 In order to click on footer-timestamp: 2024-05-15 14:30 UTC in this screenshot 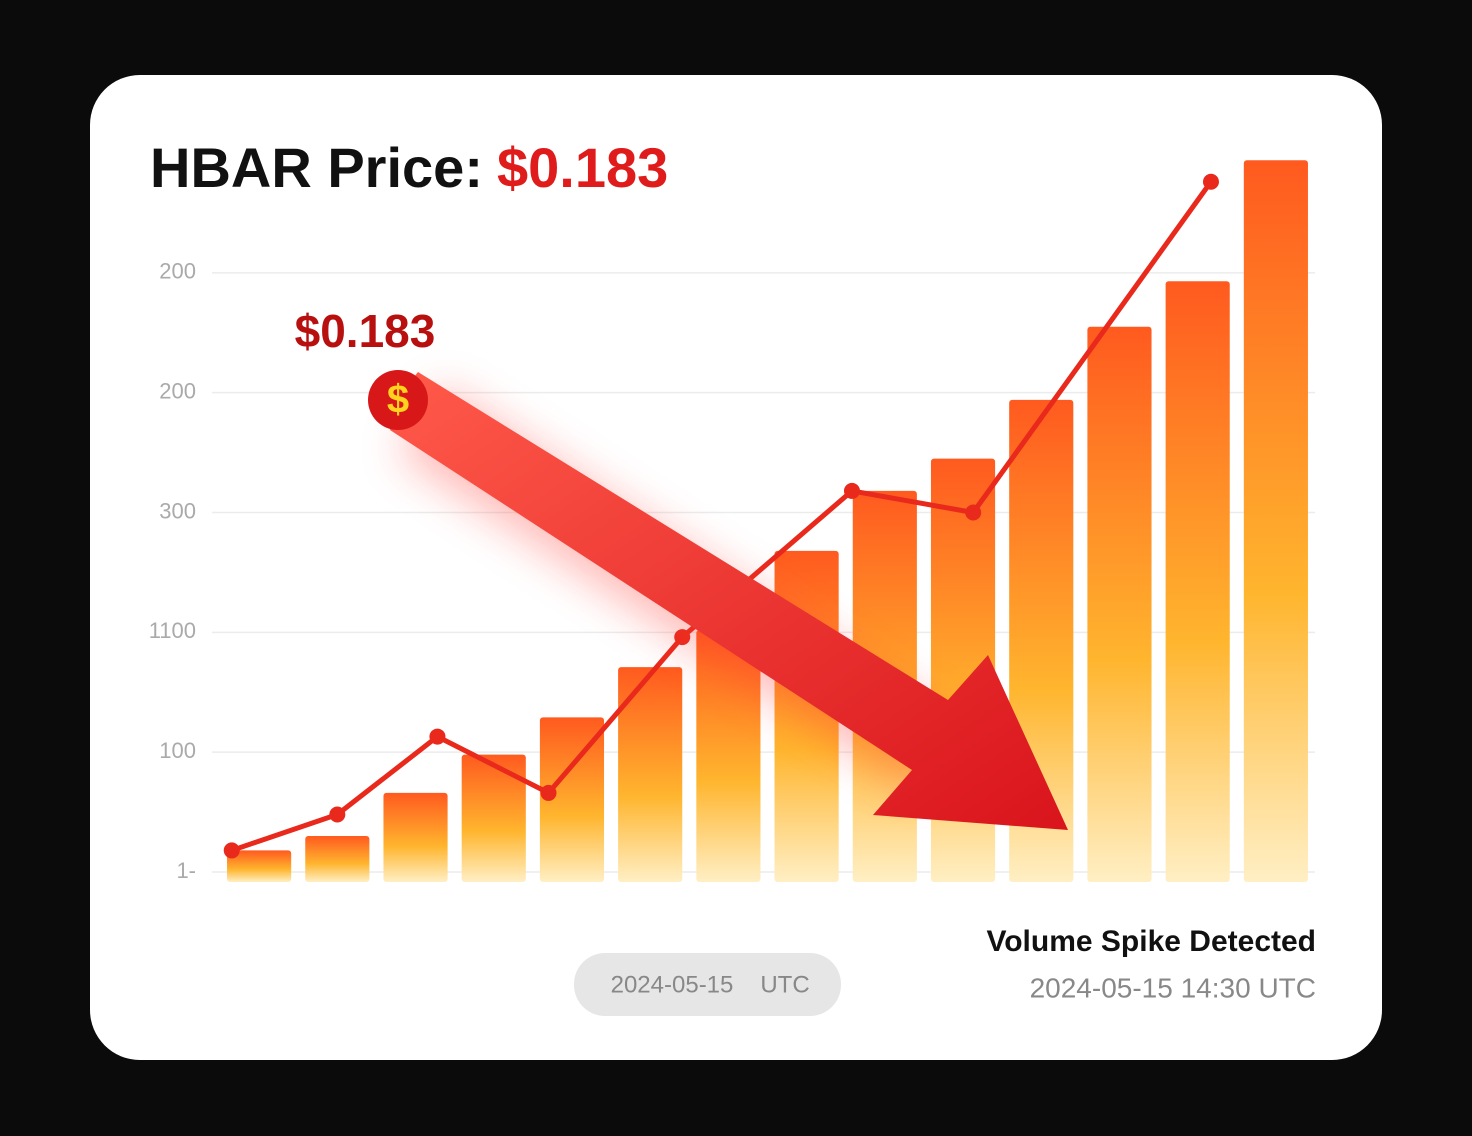, I will do `click(1173, 987)`.